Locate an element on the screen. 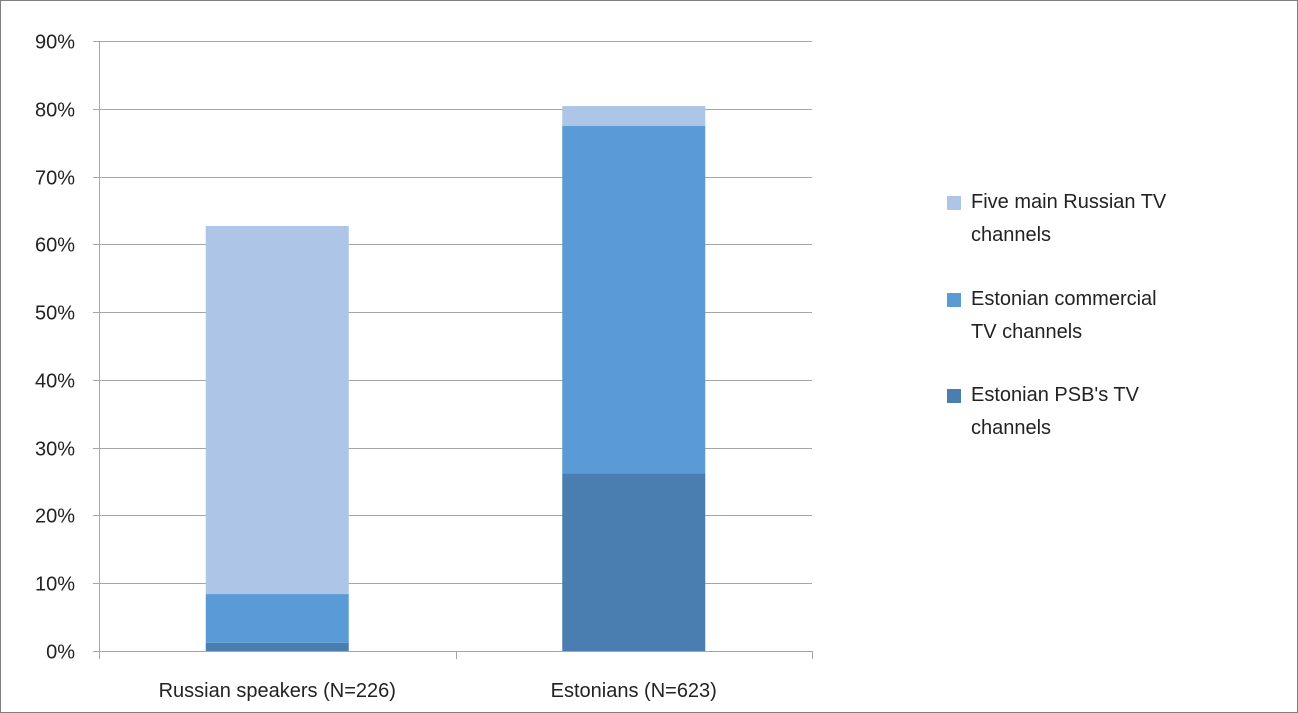  y-tick-label: 10% is located at coordinates (55, 585).